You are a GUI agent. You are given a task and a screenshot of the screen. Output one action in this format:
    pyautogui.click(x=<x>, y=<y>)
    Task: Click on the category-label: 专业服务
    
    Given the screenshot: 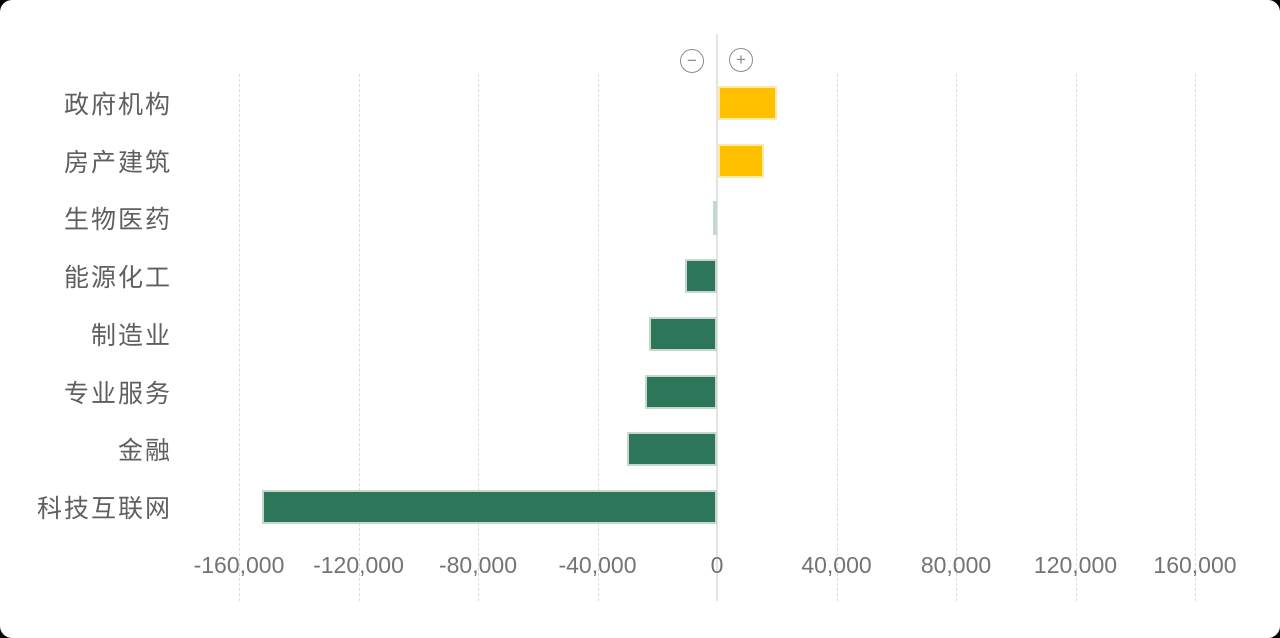 What is the action you would take?
    pyautogui.click(x=117, y=393)
    